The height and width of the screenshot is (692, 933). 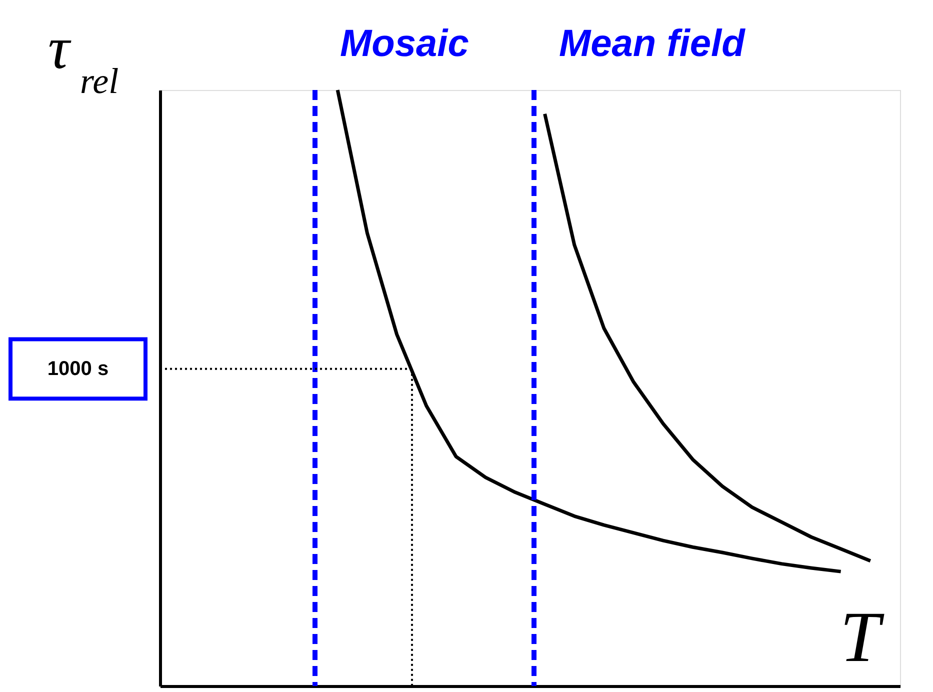 I want to click on x-axis-title: T, so click(x=862, y=637).